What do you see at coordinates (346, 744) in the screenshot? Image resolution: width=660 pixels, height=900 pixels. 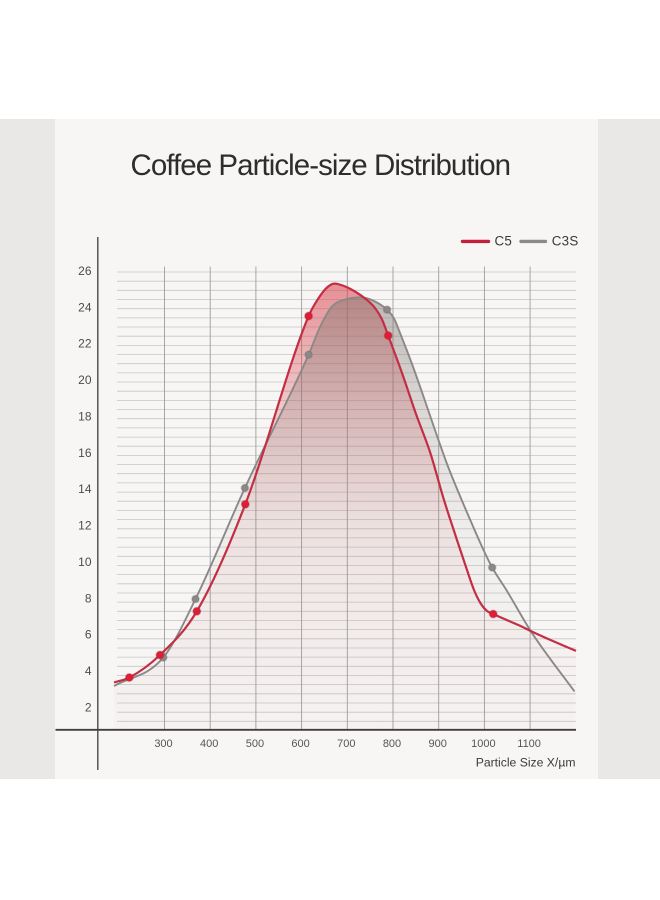 I see `svg-text: 700` at bounding box center [346, 744].